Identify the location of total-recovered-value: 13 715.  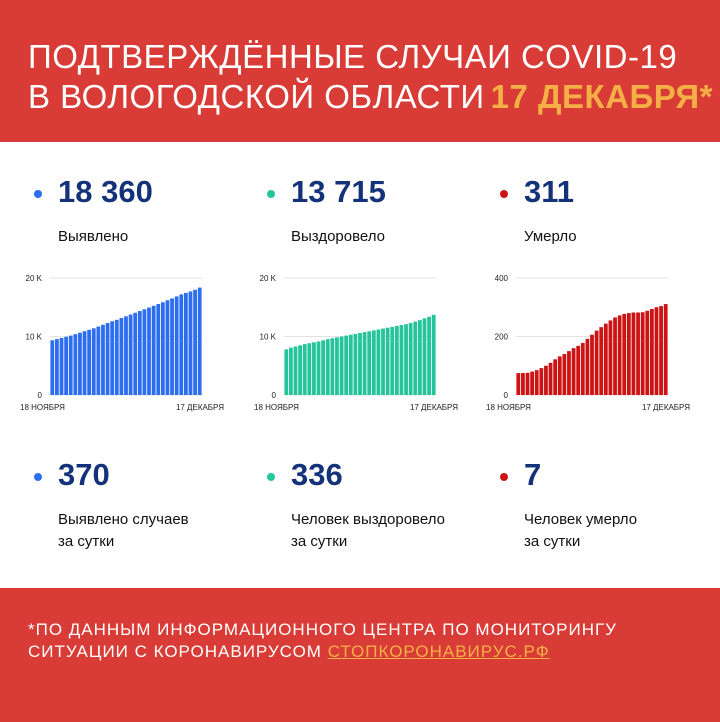
(338, 191).